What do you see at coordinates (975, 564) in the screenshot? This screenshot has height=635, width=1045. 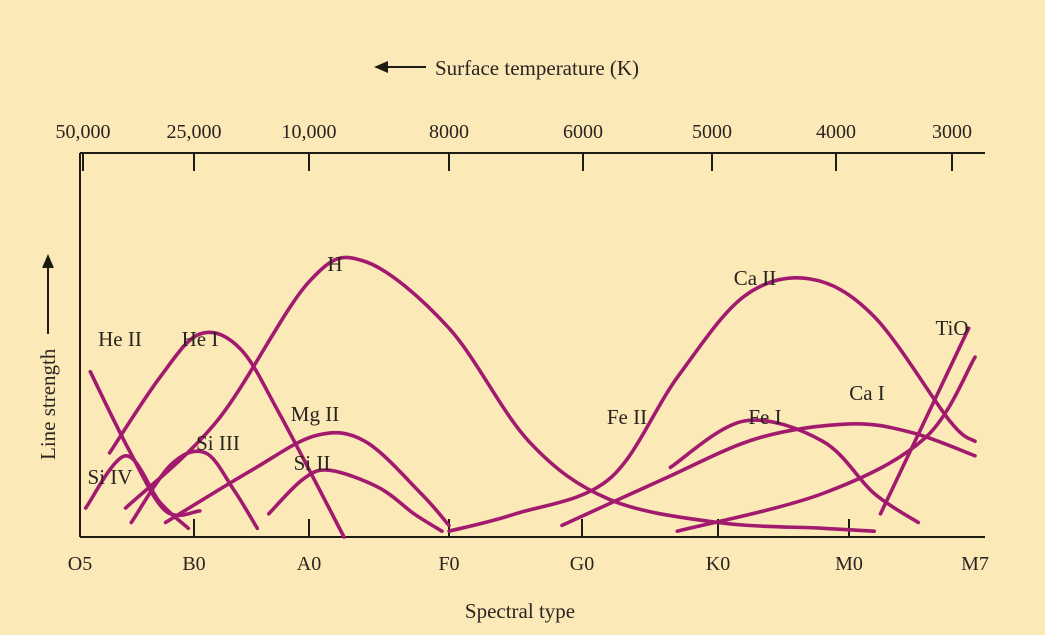 I see `spectral-tick-label: M7` at bounding box center [975, 564].